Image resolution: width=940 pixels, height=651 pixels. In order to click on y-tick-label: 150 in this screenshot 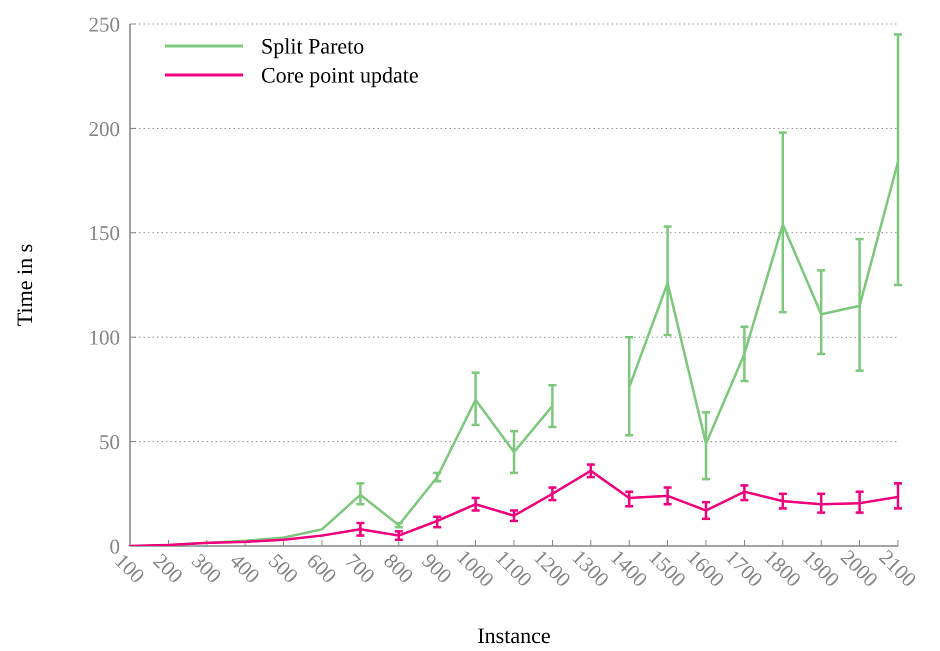, I will do `click(104, 233)`.